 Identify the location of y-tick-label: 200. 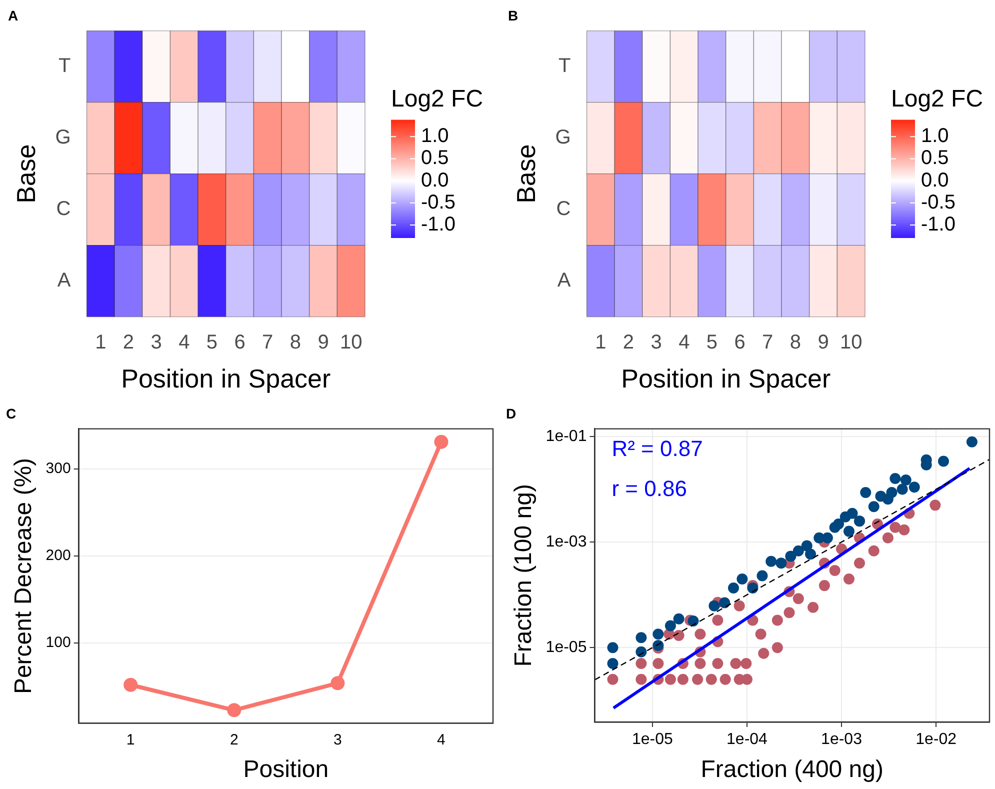
(58, 555).